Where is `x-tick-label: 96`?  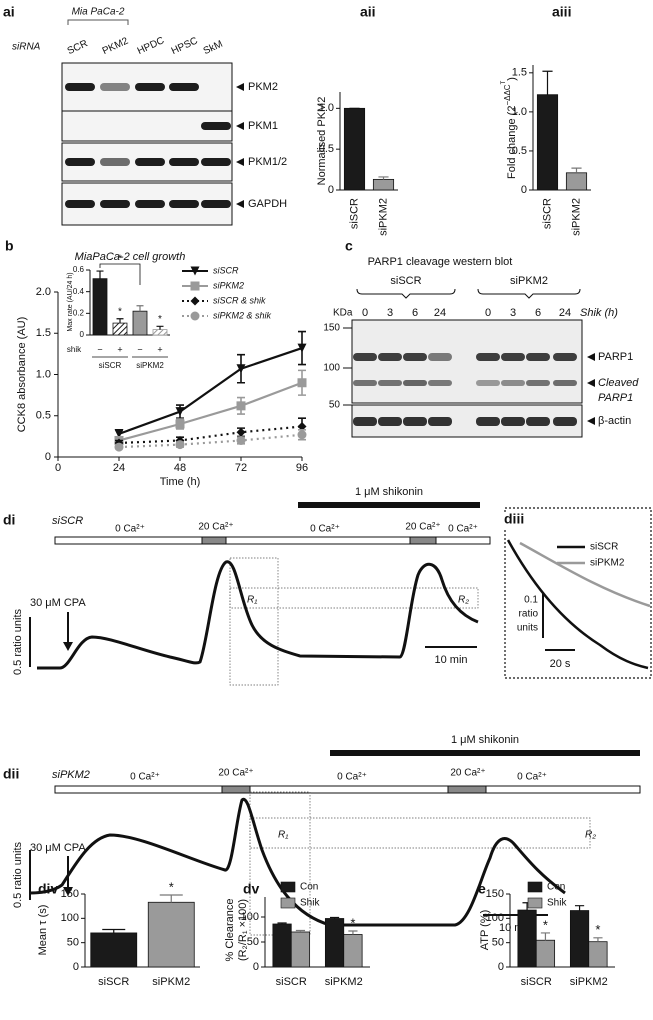 x-tick-label: 96 is located at coordinates (302, 468).